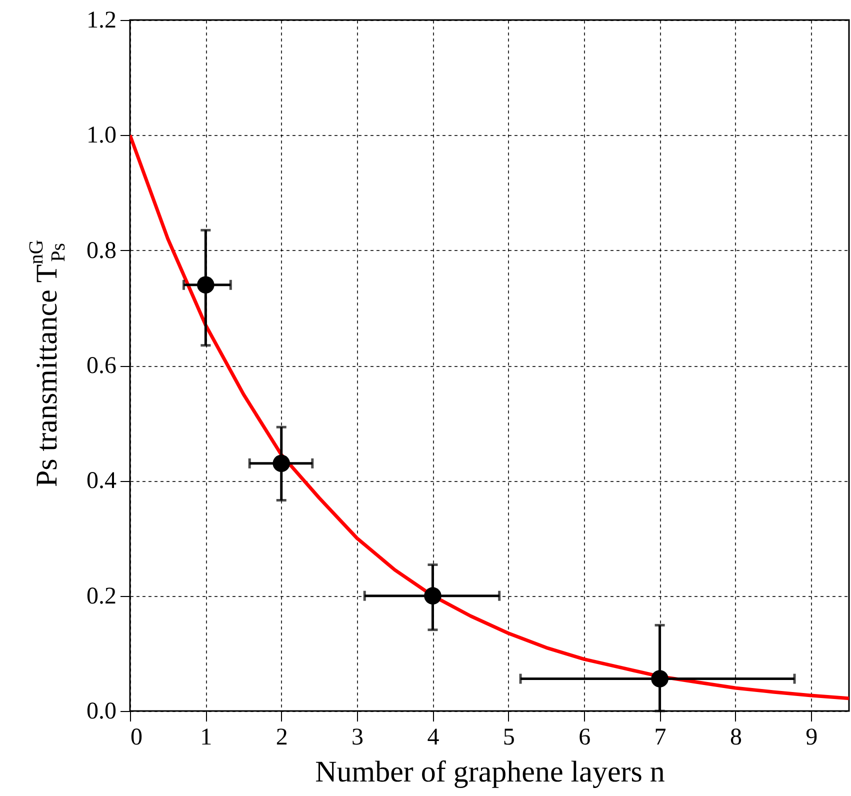 The height and width of the screenshot is (796, 851). I want to click on y-tick-label: 0.8, so click(101, 251).